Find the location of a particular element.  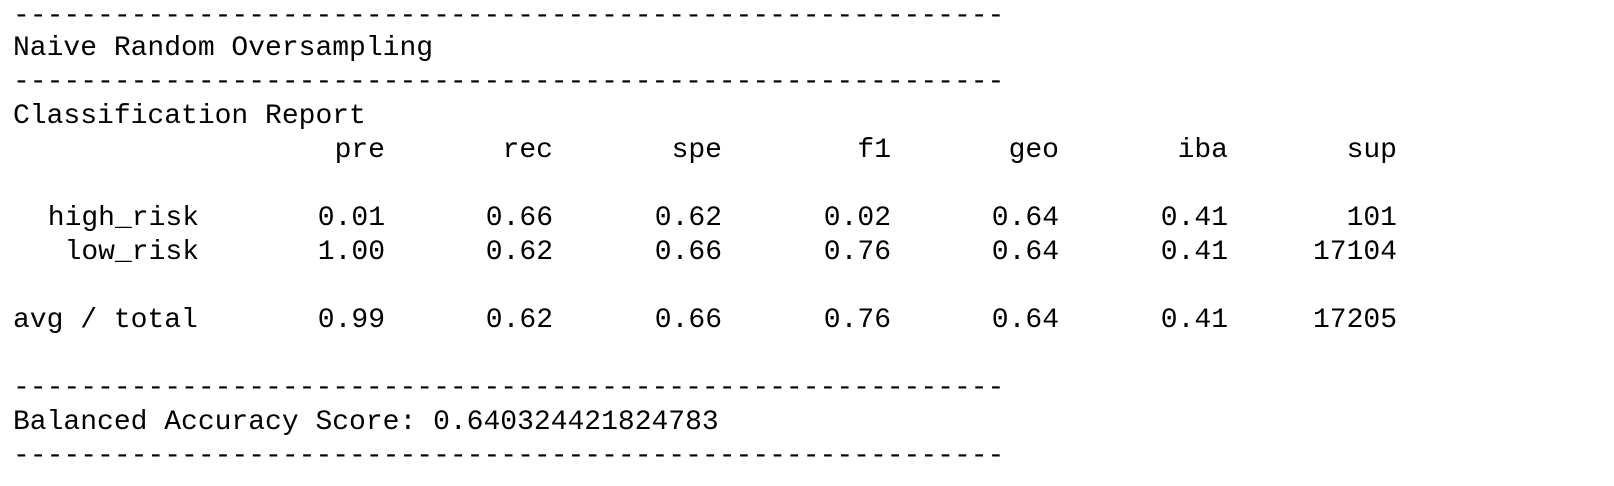

table-cell: 1.00 is located at coordinates (351, 252).